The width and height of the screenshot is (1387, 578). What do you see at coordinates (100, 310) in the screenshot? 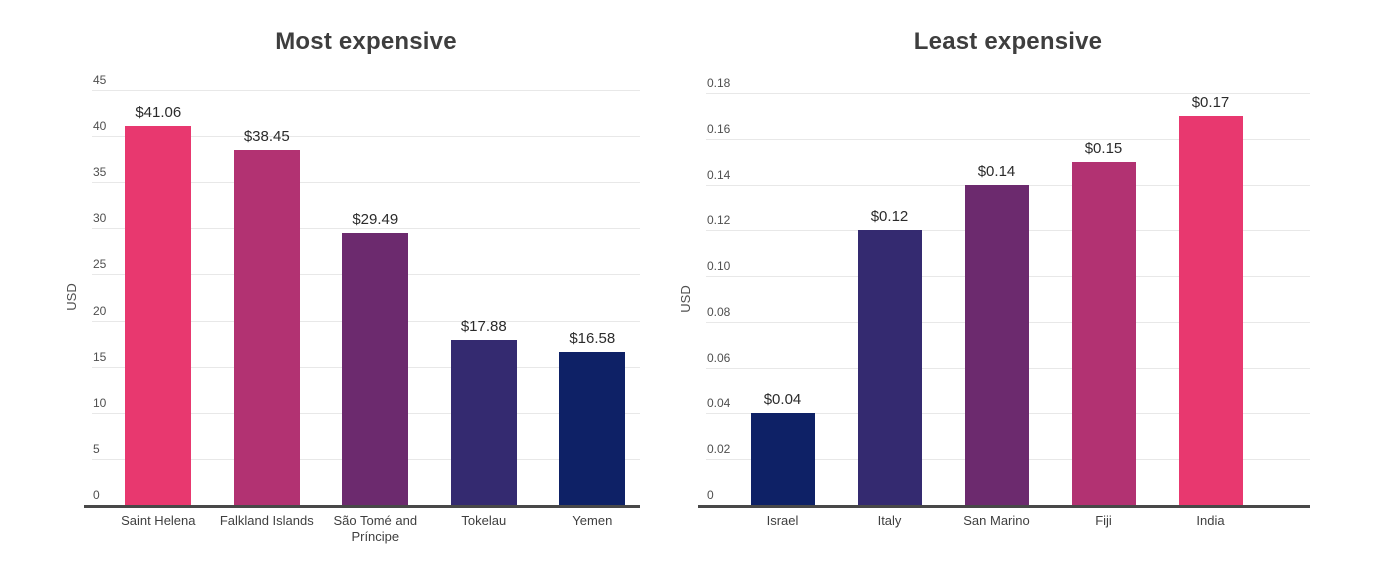
I see `y-tick-label: 20` at bounding box center [100, 310].